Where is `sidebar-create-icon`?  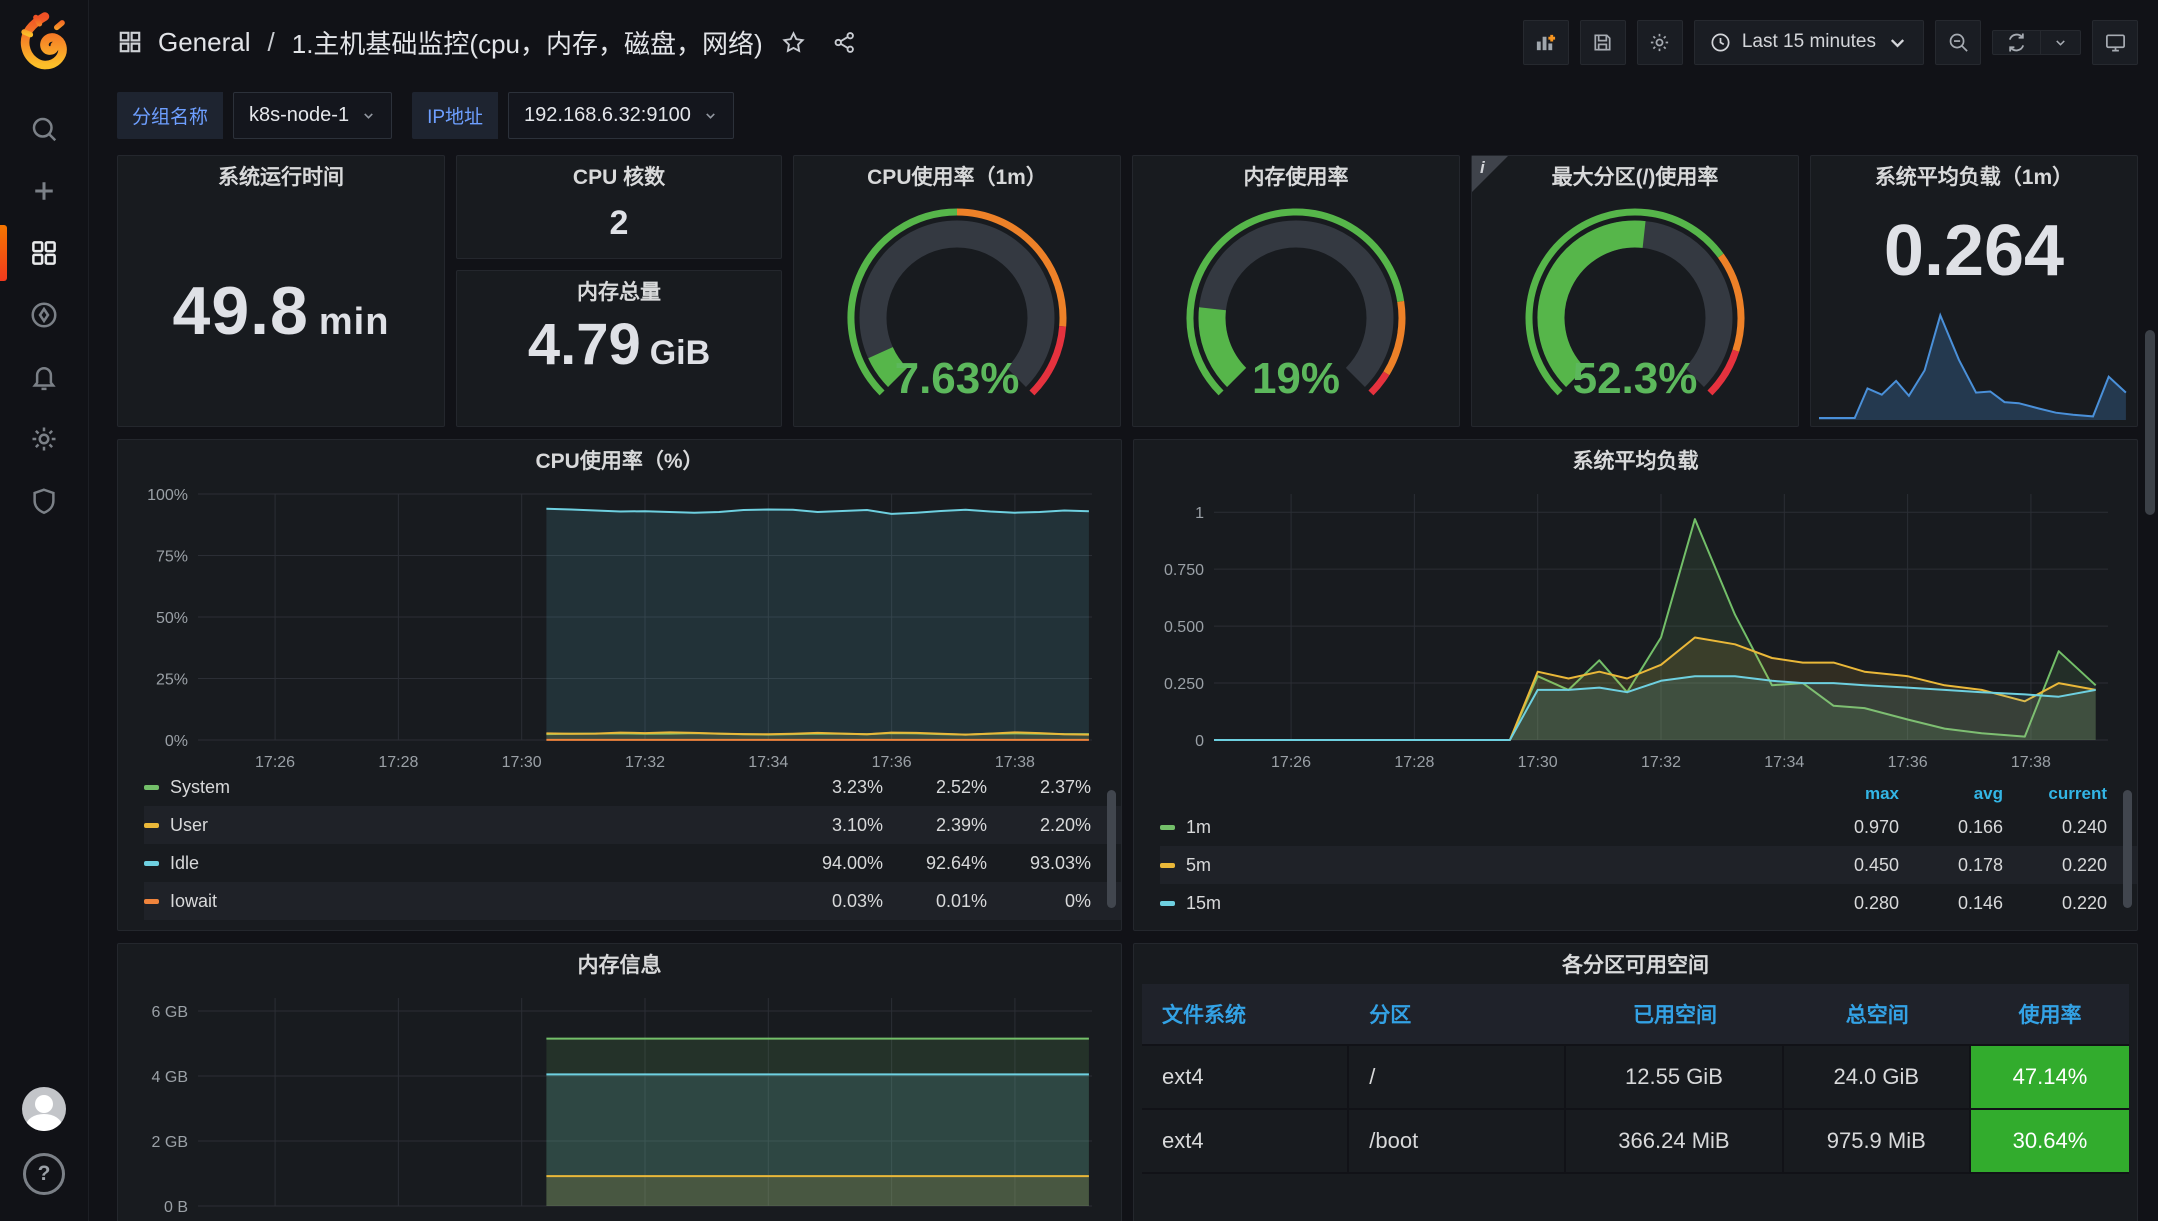
sidebar-create-icon is located at coordinates (44, 191).